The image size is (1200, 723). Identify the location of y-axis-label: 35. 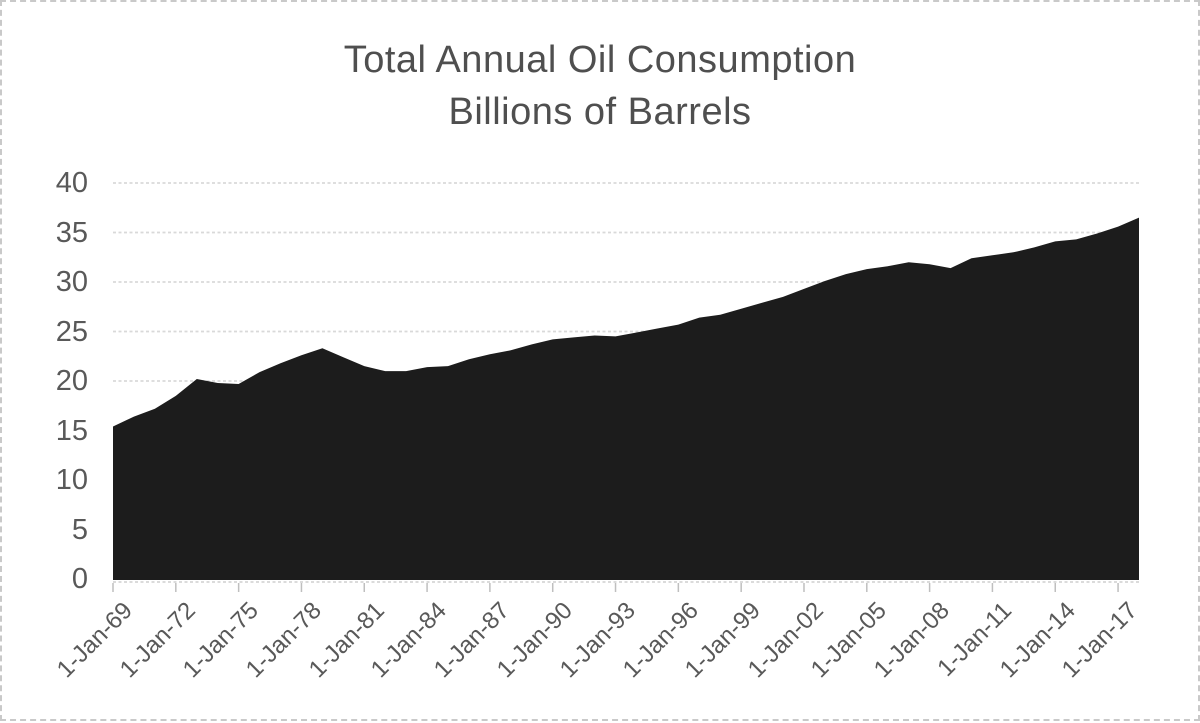
(71, 232).